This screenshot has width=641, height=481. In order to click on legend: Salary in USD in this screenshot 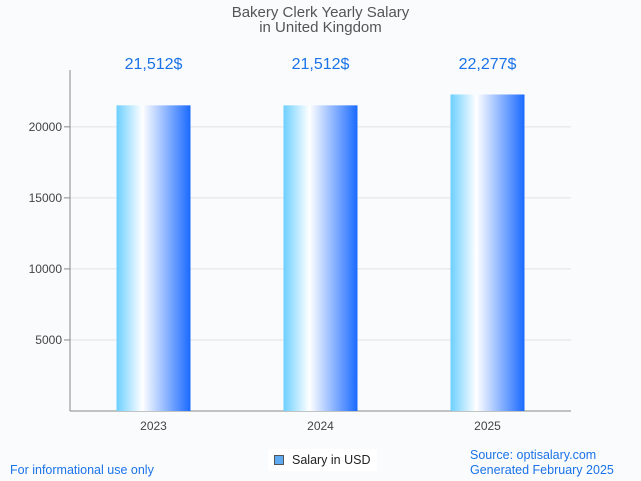, I will do `click(322, 460)`.